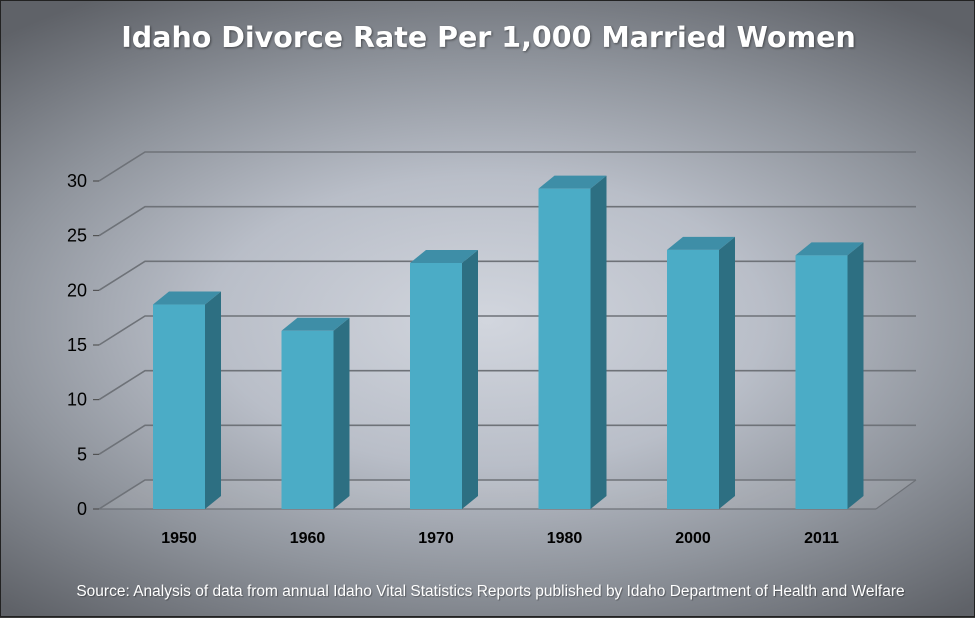  What do you see at coordinates (308, 538) in the screenshot?
I see `x-tick-label: 1960` at bounding box center [308, 538].